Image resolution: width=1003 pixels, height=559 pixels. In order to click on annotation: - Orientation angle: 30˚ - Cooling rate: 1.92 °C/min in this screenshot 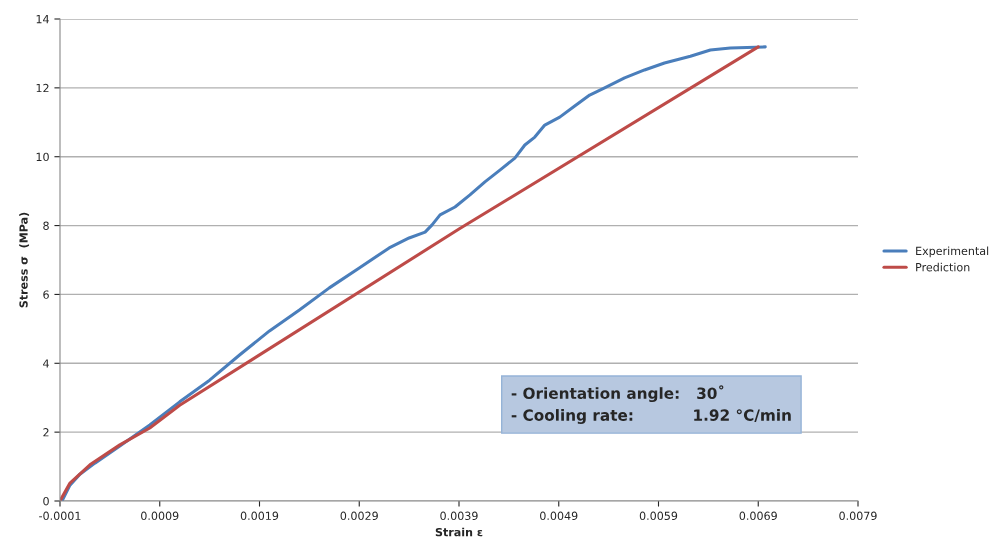, I will do `click(651, 404)`.